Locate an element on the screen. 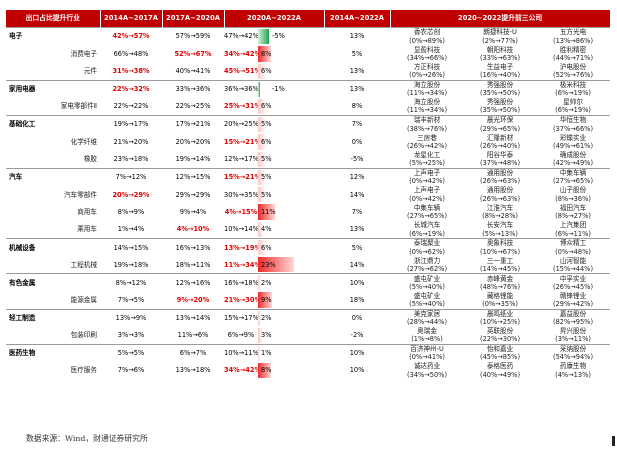 Image resolution: width=617 pixels, height=451 pixels. change-value: 5% is located at coordinates (266, 177).